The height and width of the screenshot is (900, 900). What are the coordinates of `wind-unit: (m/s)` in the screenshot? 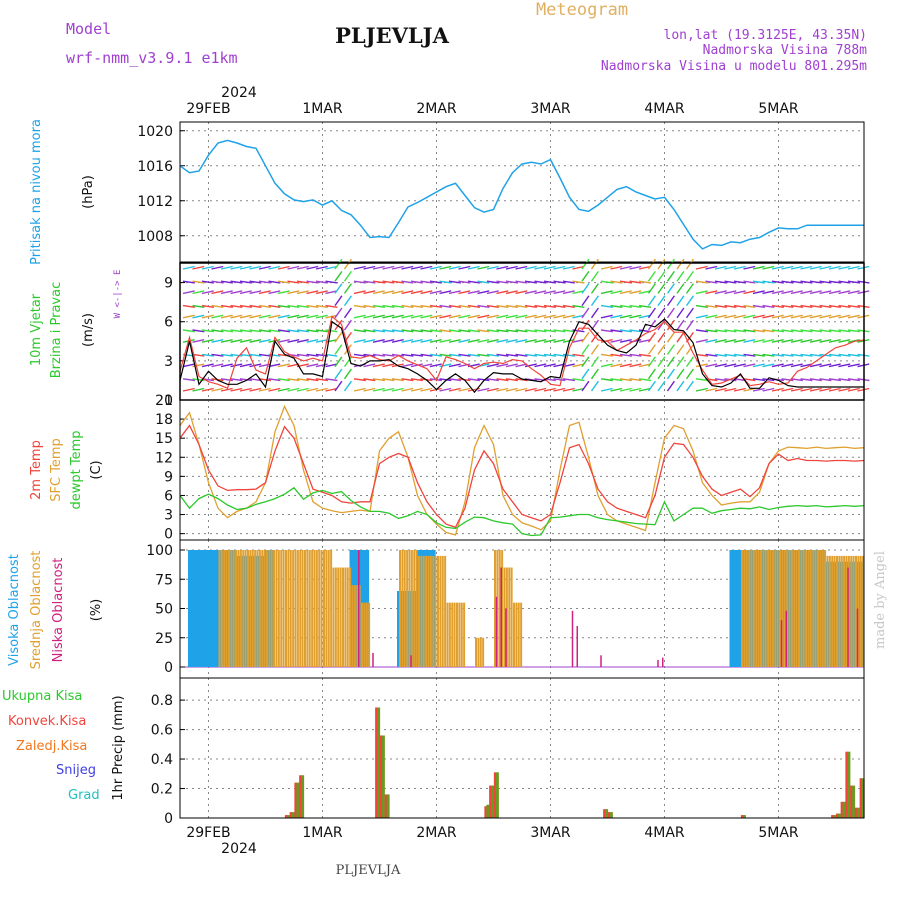 It's located at (88, 330).